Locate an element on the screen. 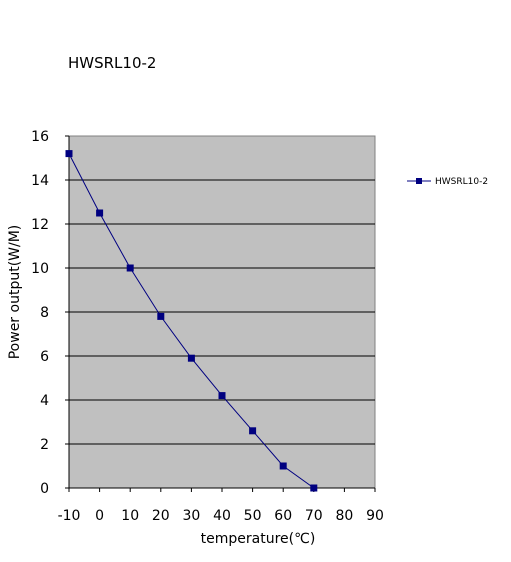 This screenshot has width=511, height=562. legend: HWSRL10-2 is located at coordinates (447, 182).